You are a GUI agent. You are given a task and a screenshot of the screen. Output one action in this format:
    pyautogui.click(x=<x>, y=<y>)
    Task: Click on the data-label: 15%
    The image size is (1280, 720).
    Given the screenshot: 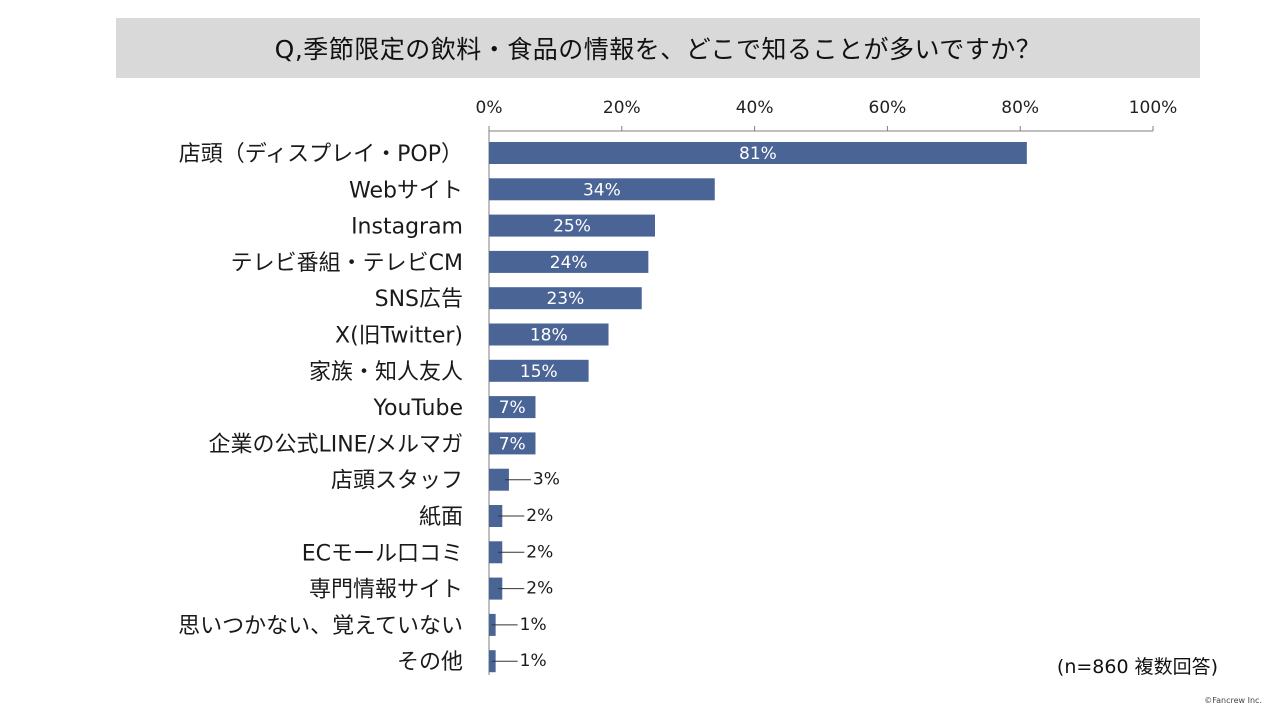 What is the action you would take?
    pyautogui.click(x=539, y=372)
    